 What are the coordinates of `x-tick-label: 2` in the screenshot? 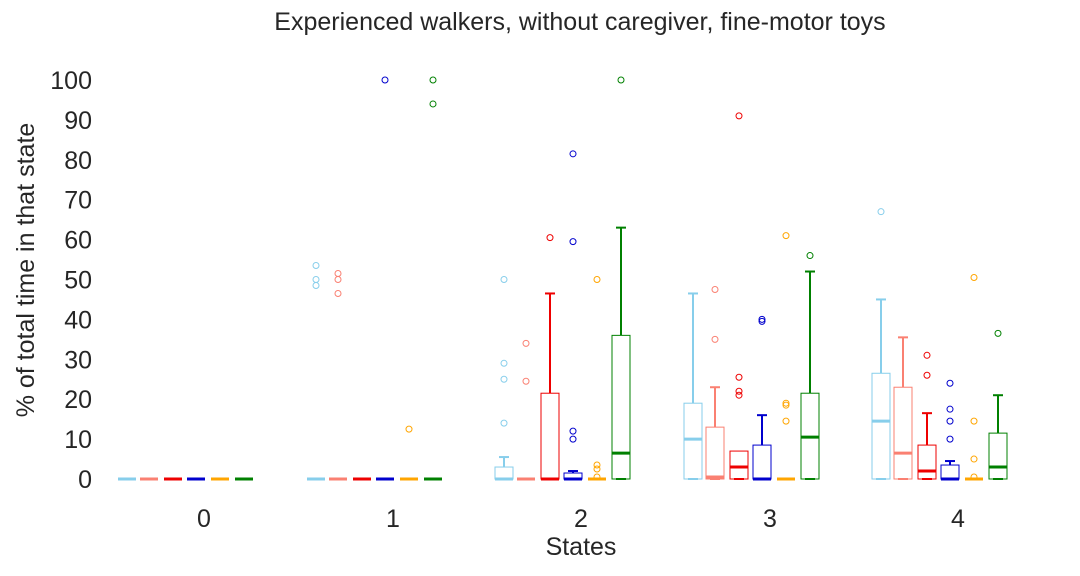 It's located at (581, 519).